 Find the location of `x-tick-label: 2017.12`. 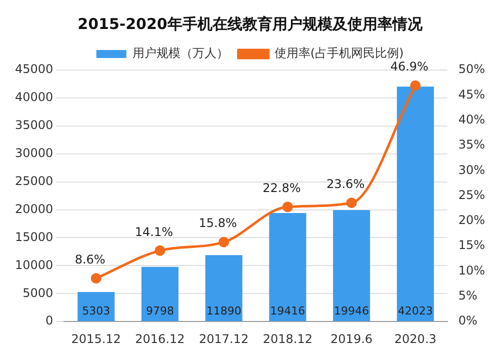

x-tick-label: 2017.12 is located at coordinates (224, 339).